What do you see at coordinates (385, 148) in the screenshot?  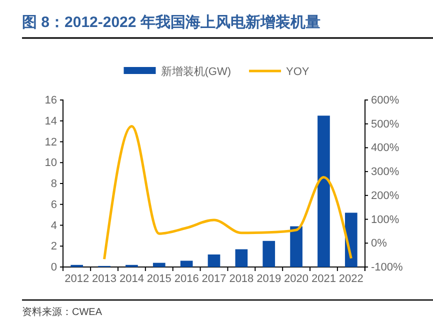 I see `y2-tick-label: 400%` at bounding box center [385, 148].